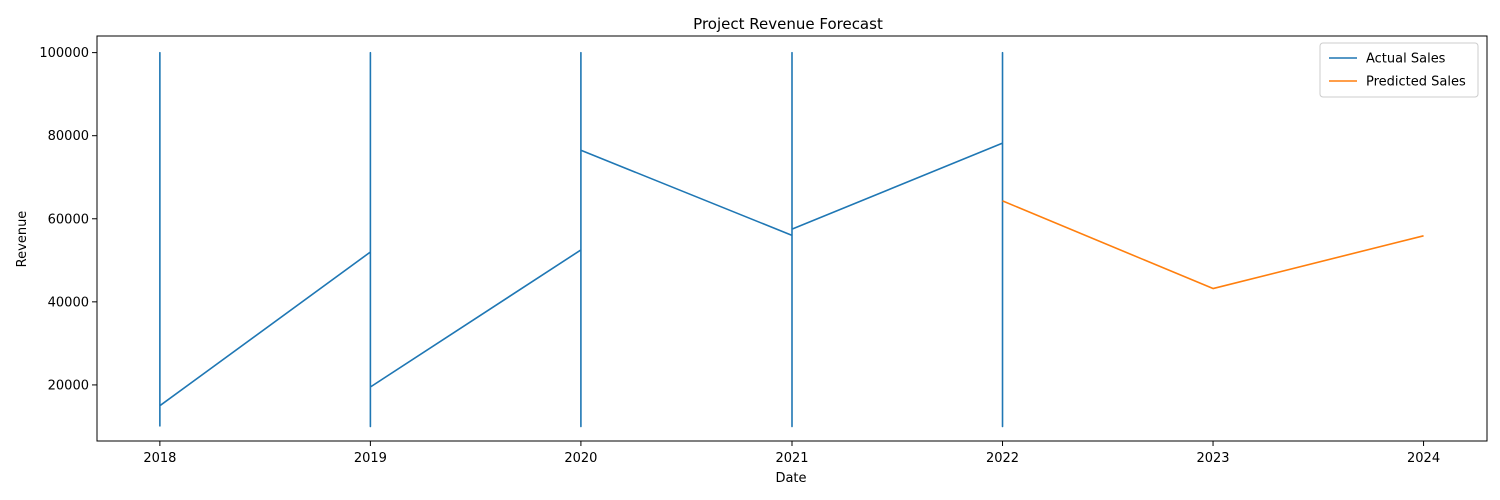 The height and width of the screenshot is (500, 1500). I want to click on x-tick-label: 2019, so click(370, 458).